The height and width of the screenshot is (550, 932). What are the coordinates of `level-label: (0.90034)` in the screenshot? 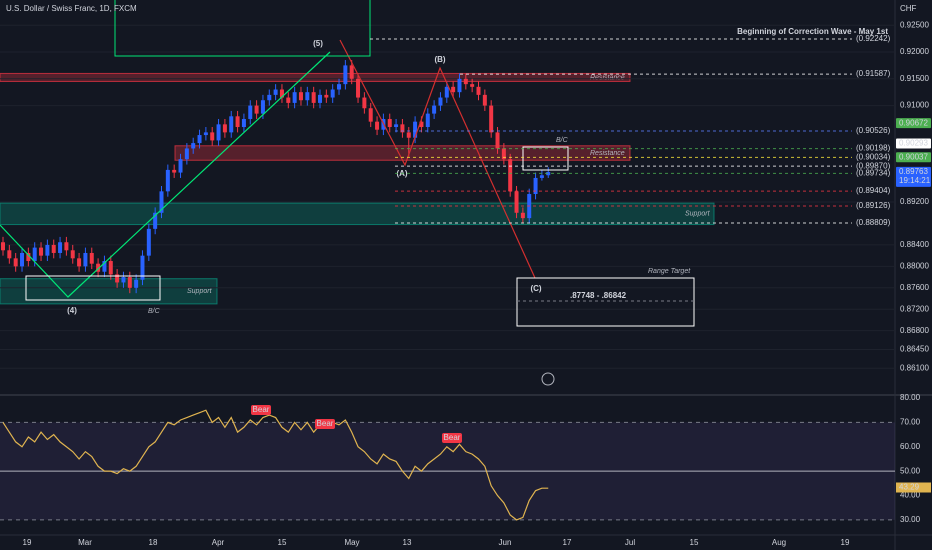 It's located at (873, 156).